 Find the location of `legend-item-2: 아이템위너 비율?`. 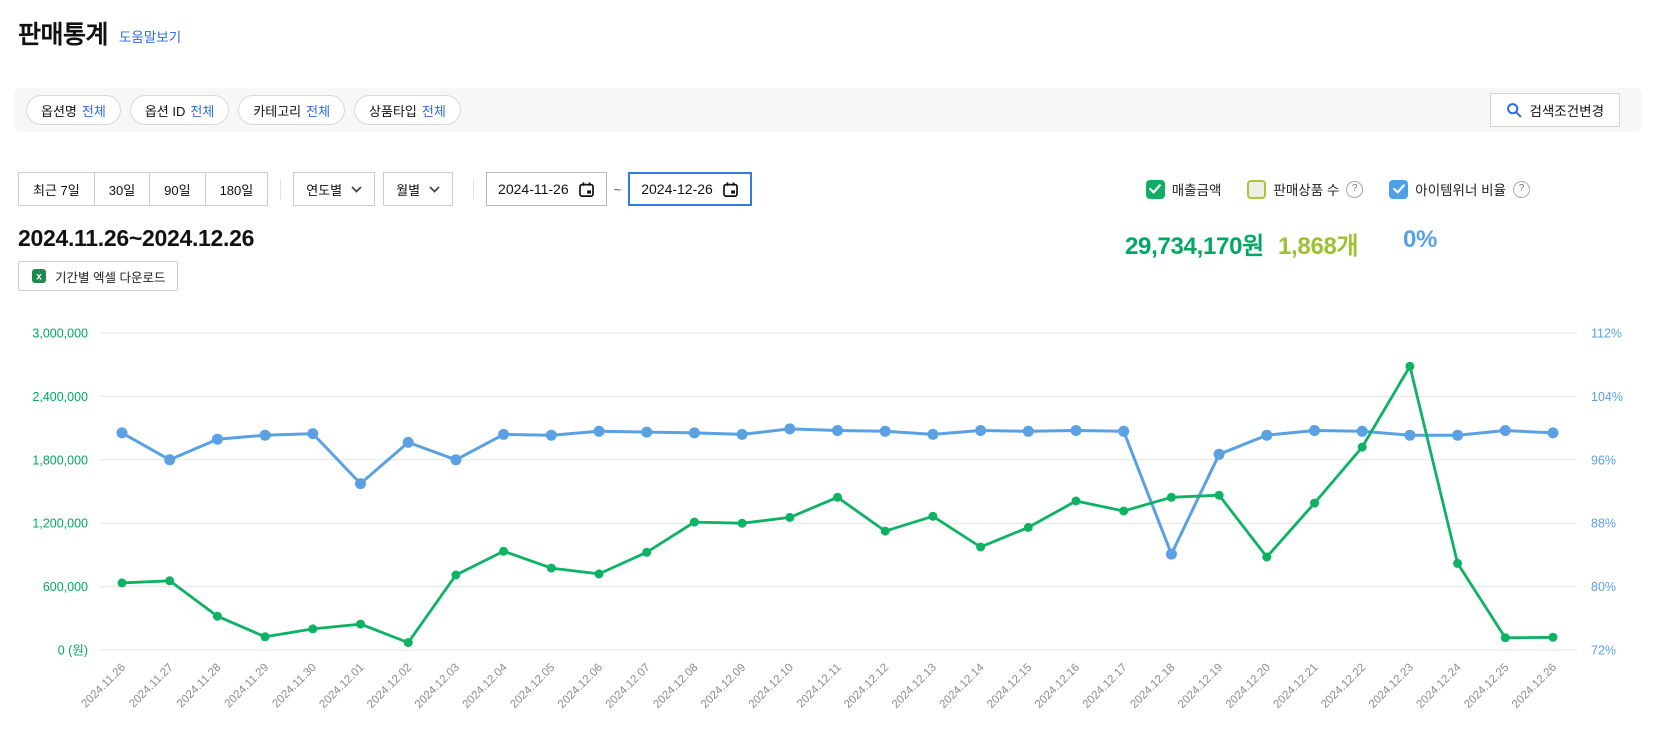

legend-item-2: 아이템위너 비율? is located at coordinates (1459, 189).